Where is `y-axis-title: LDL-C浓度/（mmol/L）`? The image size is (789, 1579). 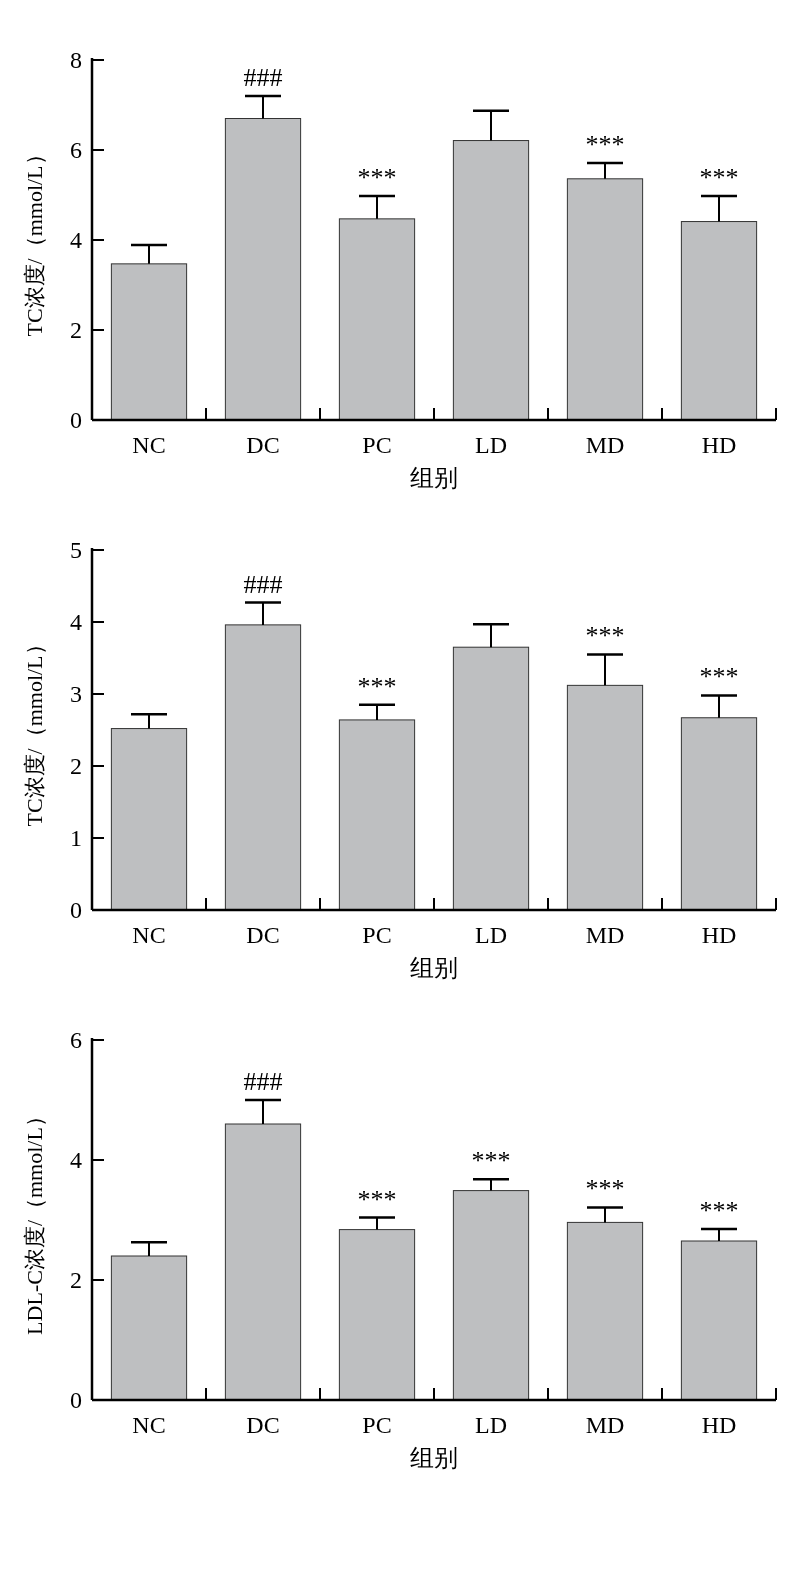
y-axis-title: LDL-C浓度/（mmol/L） is located at coordinates (34, 1220).